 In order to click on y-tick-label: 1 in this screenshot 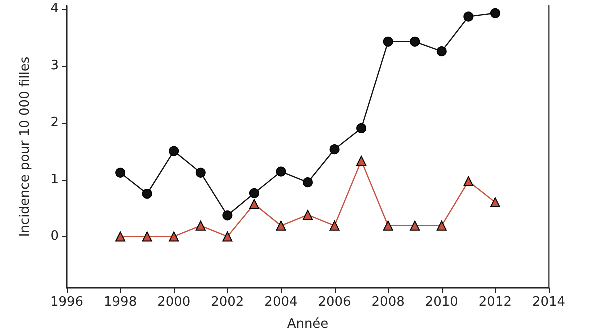, I will do `click(54, 180)`.